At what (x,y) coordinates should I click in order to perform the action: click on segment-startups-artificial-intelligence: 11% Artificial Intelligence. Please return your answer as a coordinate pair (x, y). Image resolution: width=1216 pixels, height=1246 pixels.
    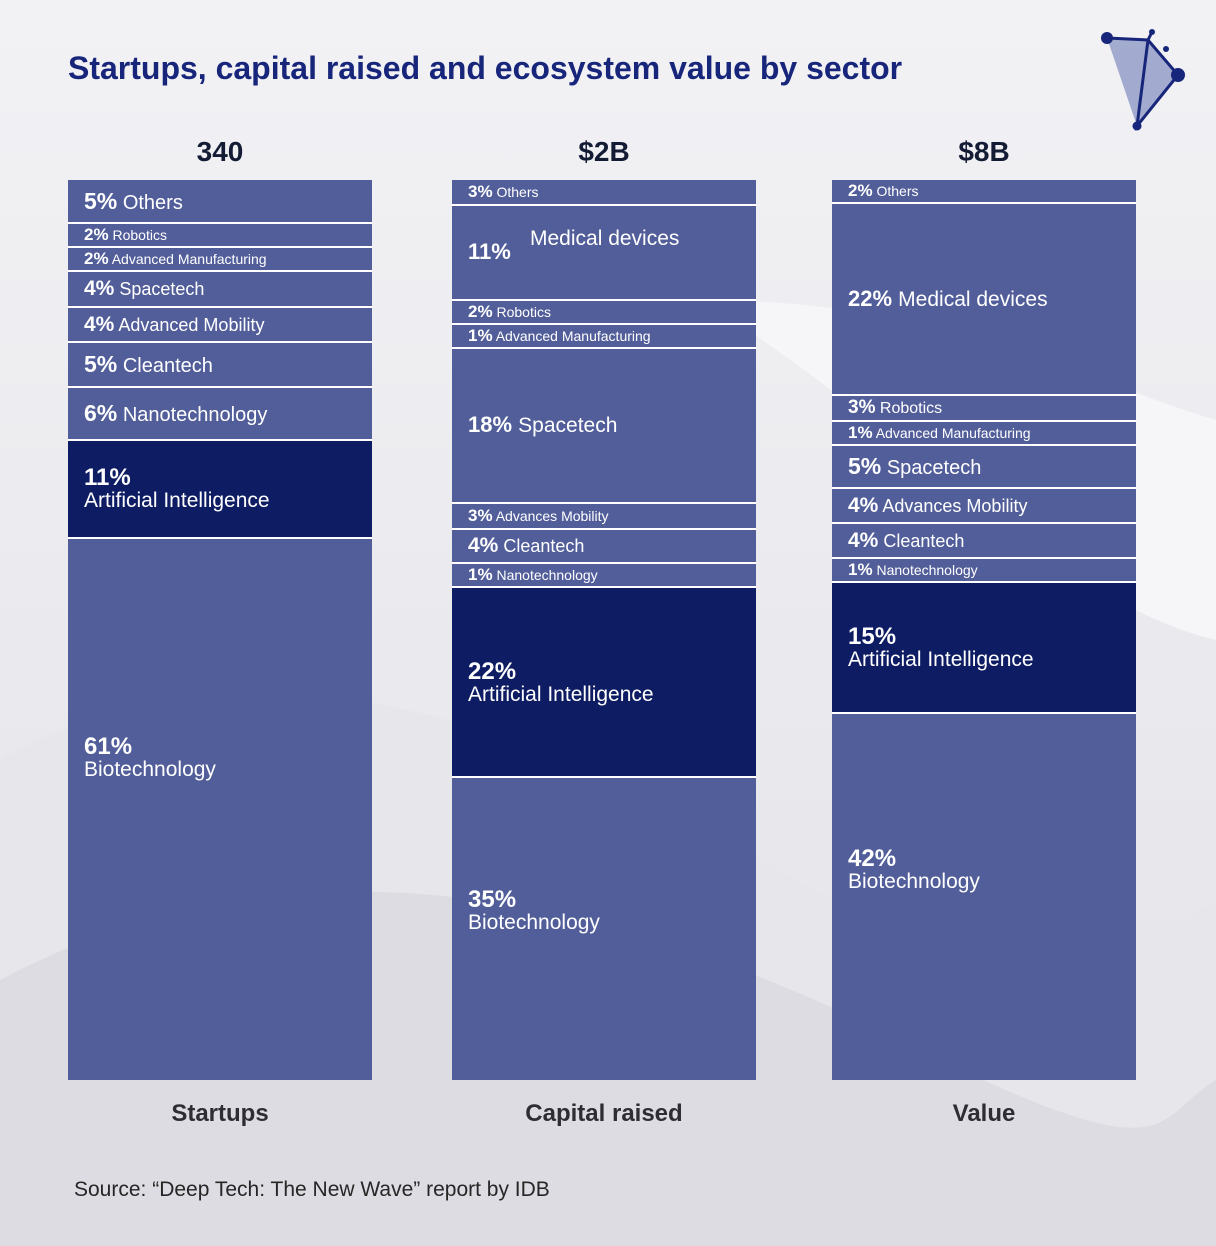
    Looking at the image, I should click on (220, 490).